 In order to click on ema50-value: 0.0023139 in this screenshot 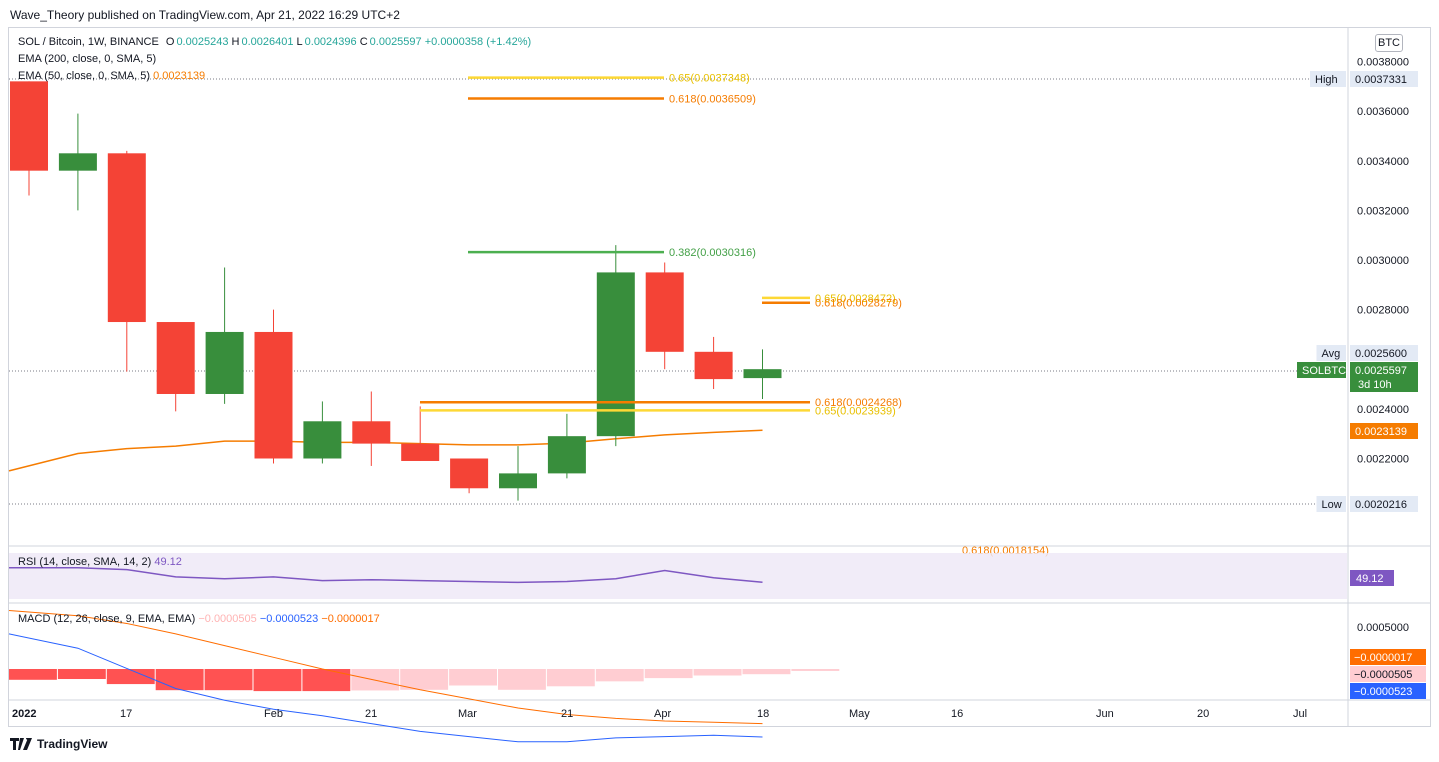, I will do `click(179, 76)`.